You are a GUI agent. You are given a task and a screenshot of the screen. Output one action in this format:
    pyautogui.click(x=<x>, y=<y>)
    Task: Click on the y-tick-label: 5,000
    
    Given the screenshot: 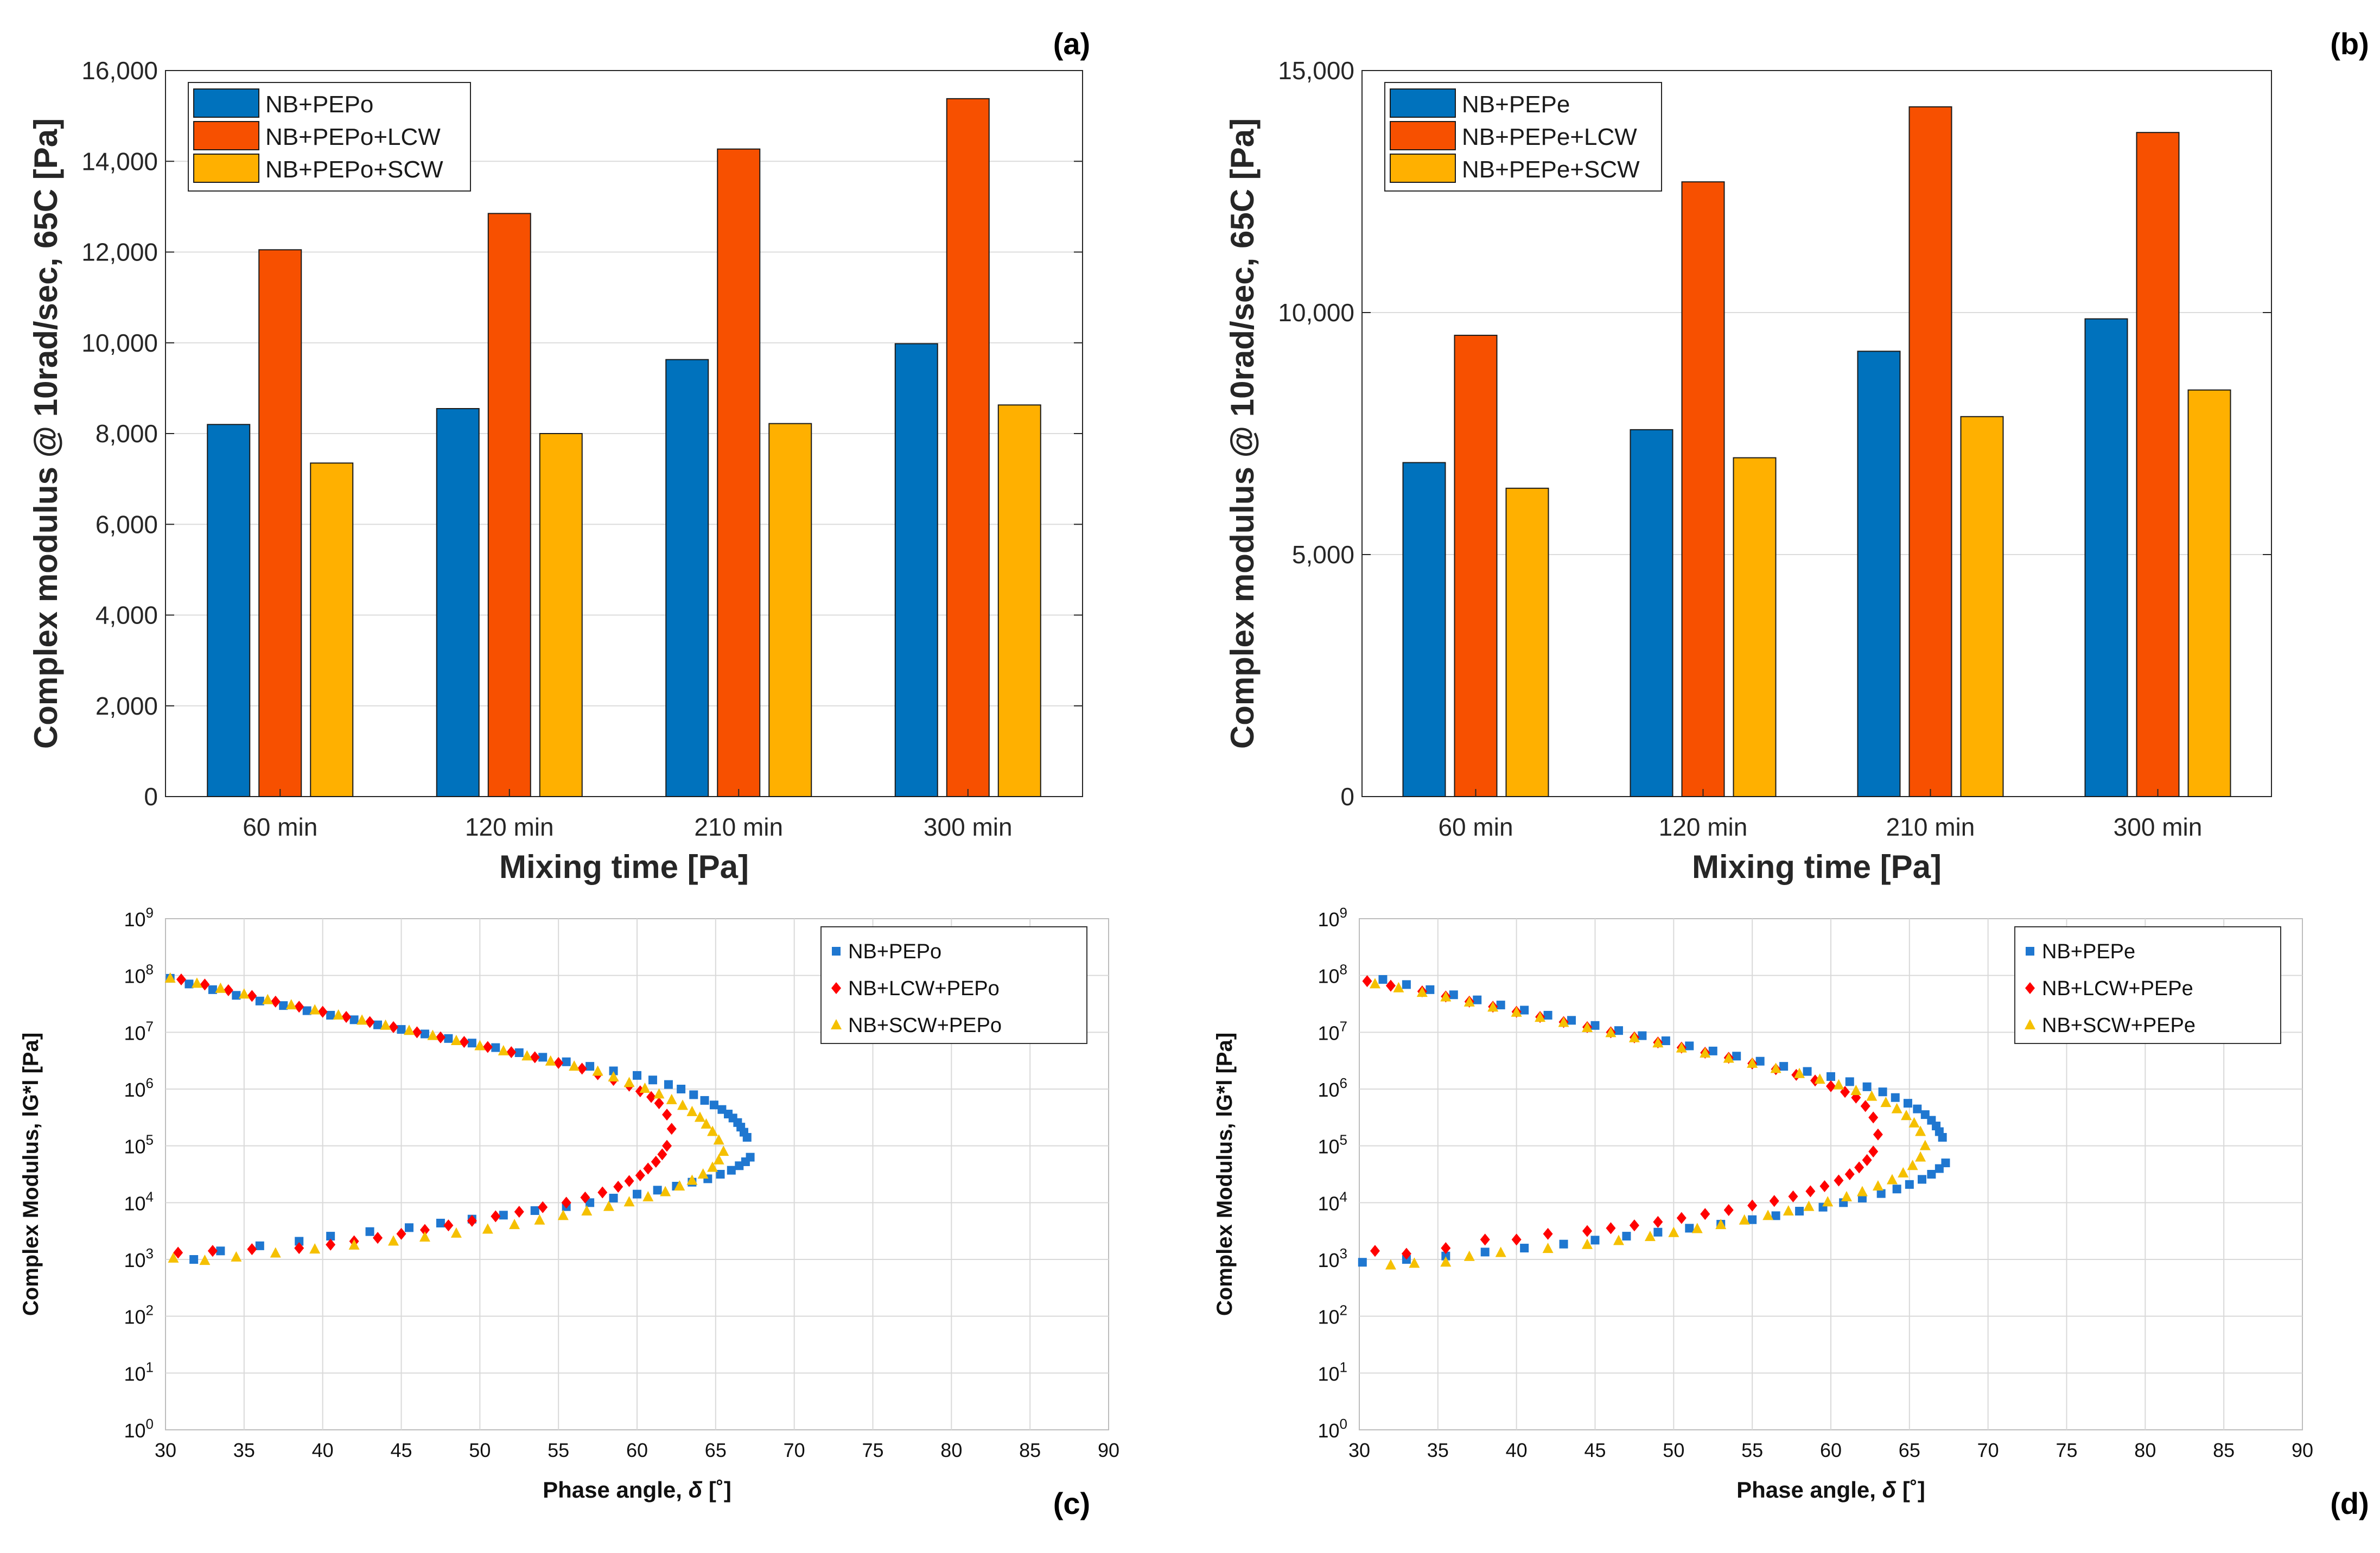 What is the action you would take?
    pyautogui.click(x=1323, y=554)
    